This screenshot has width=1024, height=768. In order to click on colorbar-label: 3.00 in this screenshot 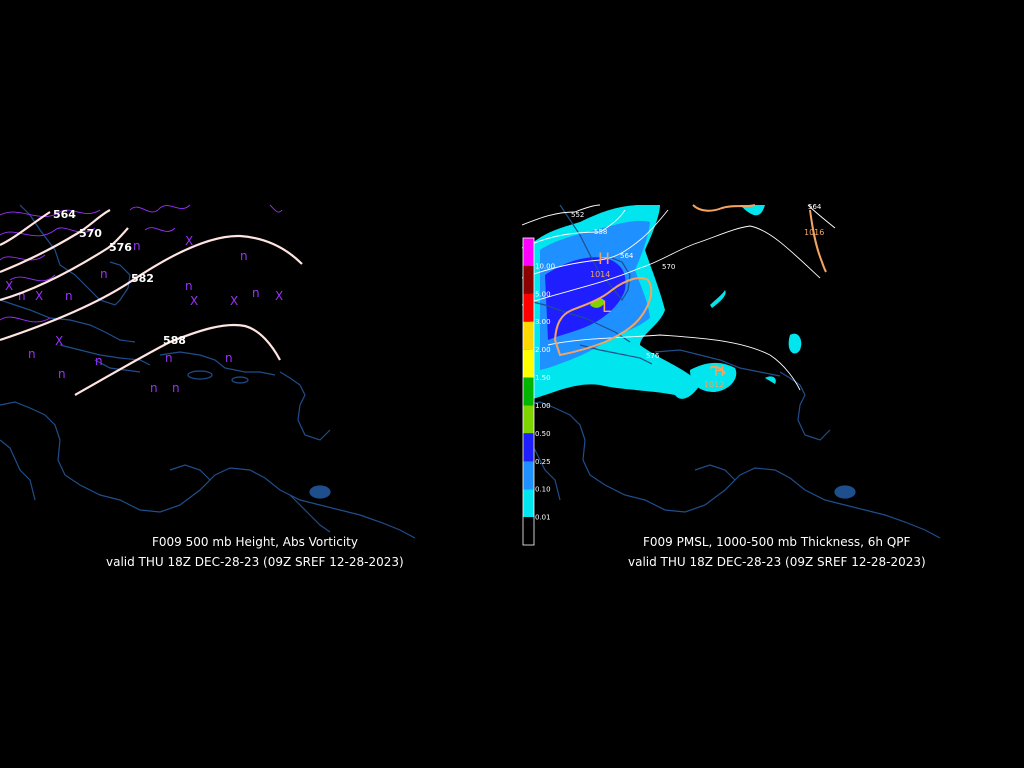, I will do `click(543, 322)`.